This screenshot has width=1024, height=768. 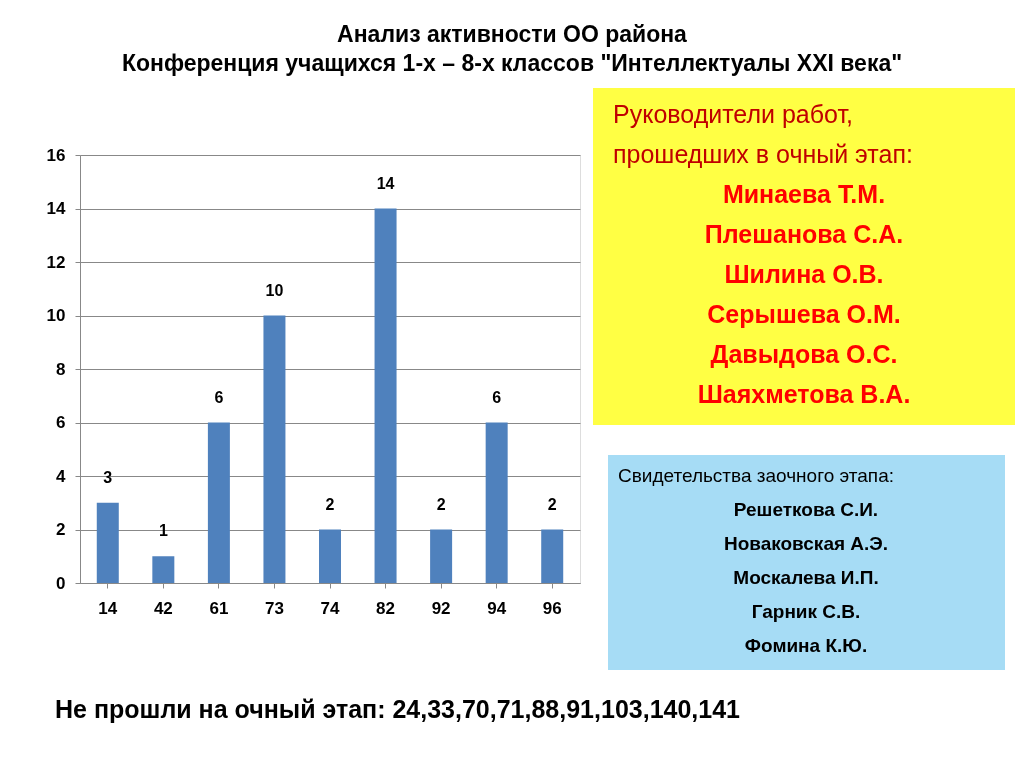 I want to click on text: Свидетельства заочного этапа: Решеткова С.И. Новаковская А.Э. Москалева И.П. Гарник С.В. Фомина К.Ю., so click(x=756, y=560).